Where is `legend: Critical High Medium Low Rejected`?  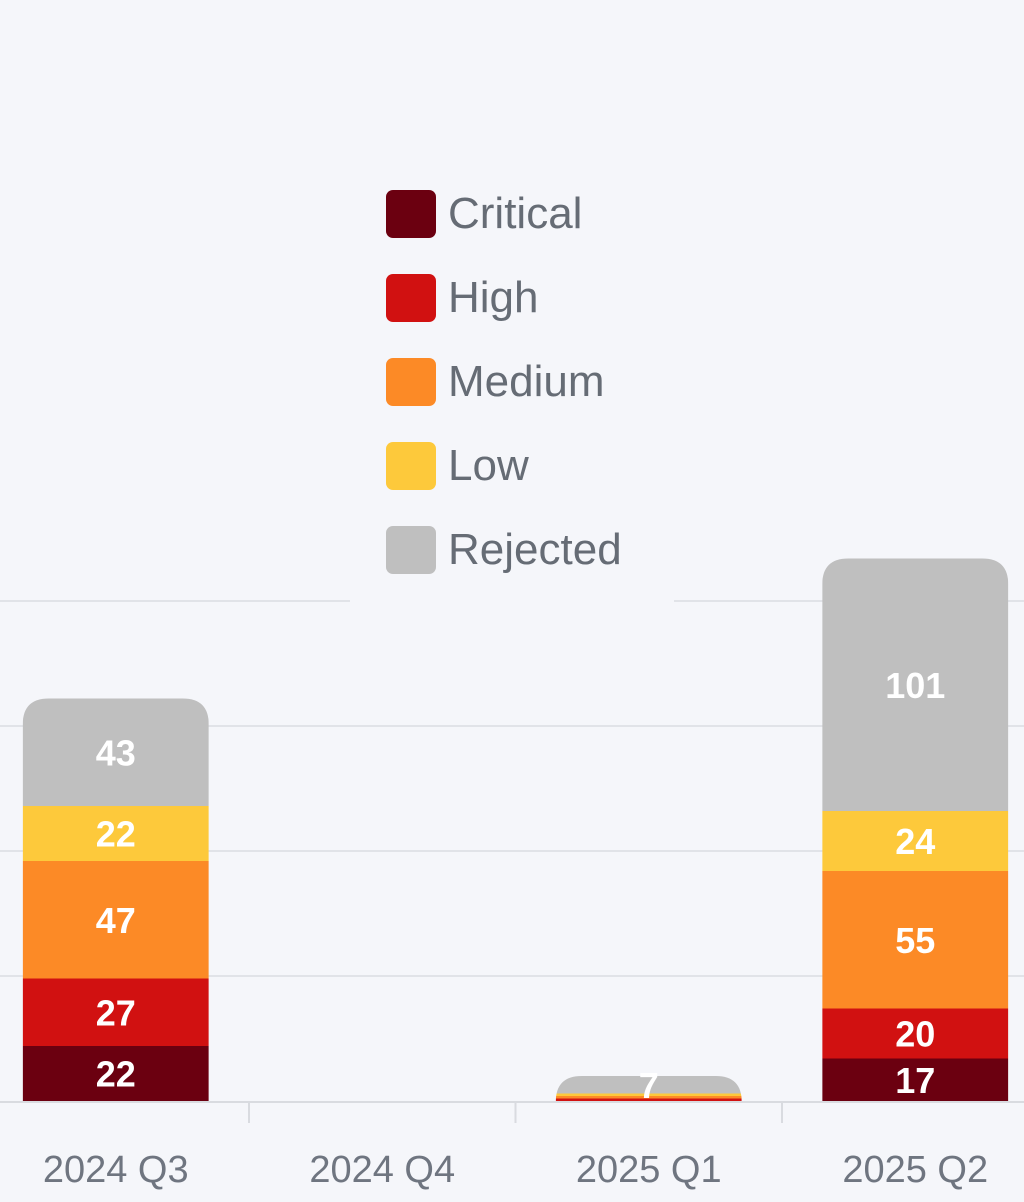 legend: Critical High Medium Low Rejected is located at coordinates (512, 382).